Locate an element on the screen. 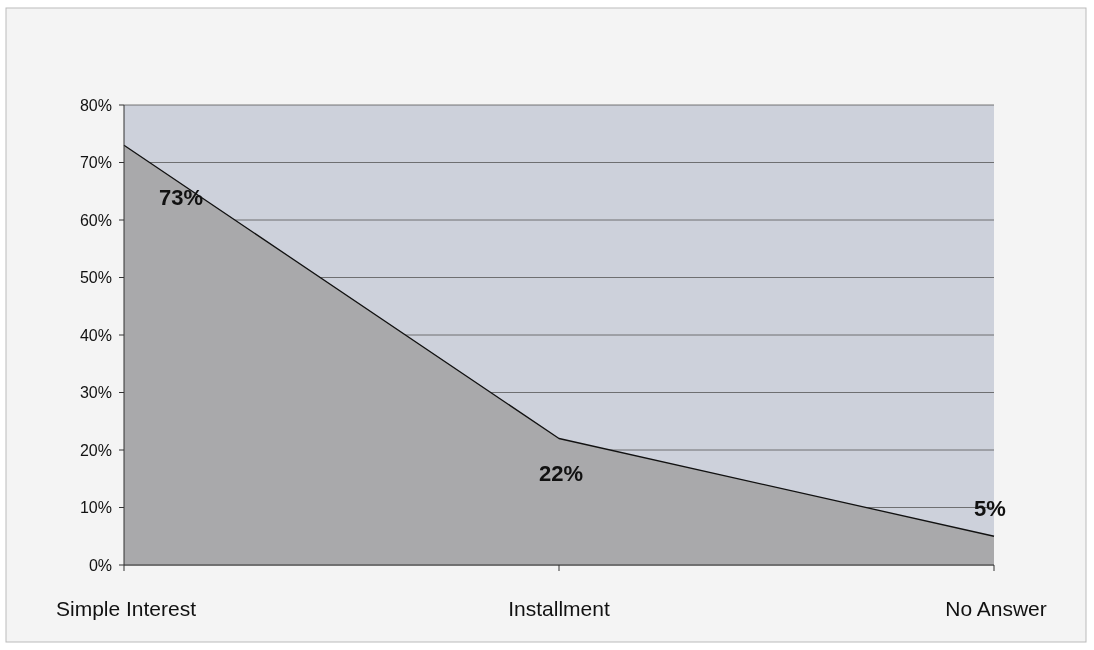 The width and height of the screenshot is (1094, 650). x-tick-label: No Answer is located at coordinates (996, 608).